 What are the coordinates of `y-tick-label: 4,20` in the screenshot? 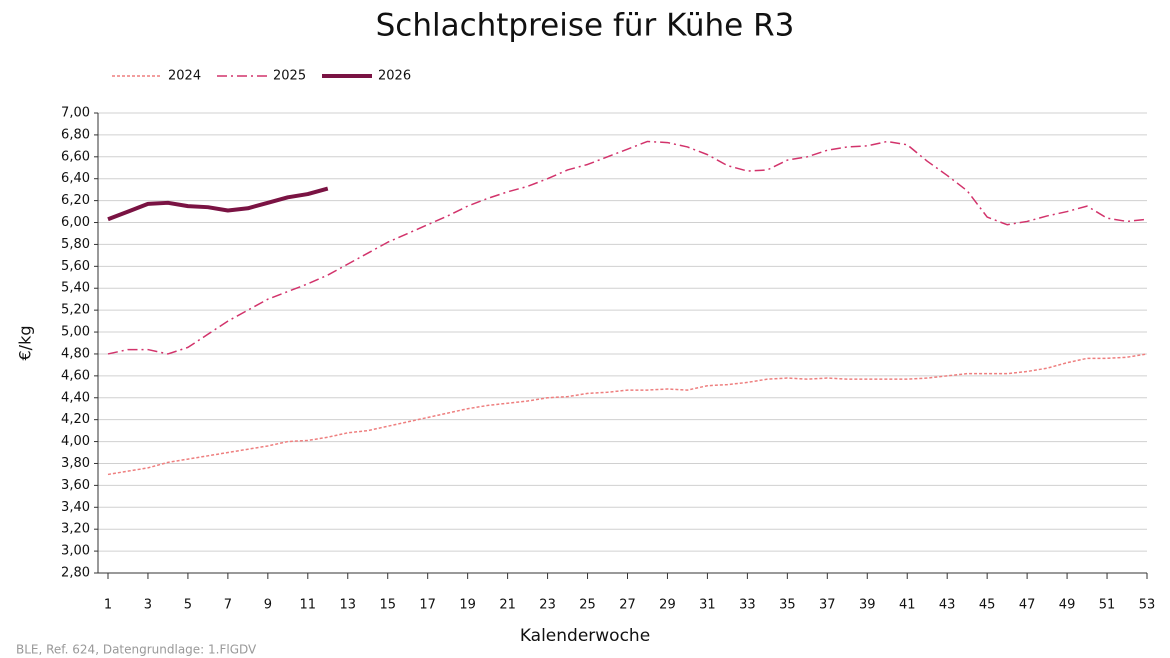 It's located at (75, 419).